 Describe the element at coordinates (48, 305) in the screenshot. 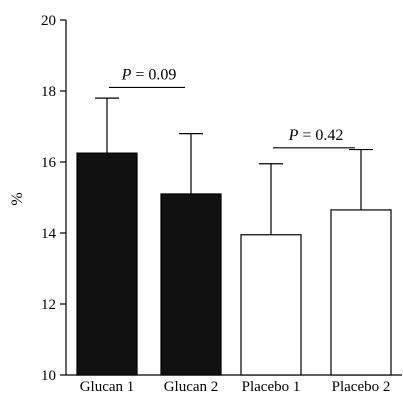

I see `y-tick-label: 12` at that location.